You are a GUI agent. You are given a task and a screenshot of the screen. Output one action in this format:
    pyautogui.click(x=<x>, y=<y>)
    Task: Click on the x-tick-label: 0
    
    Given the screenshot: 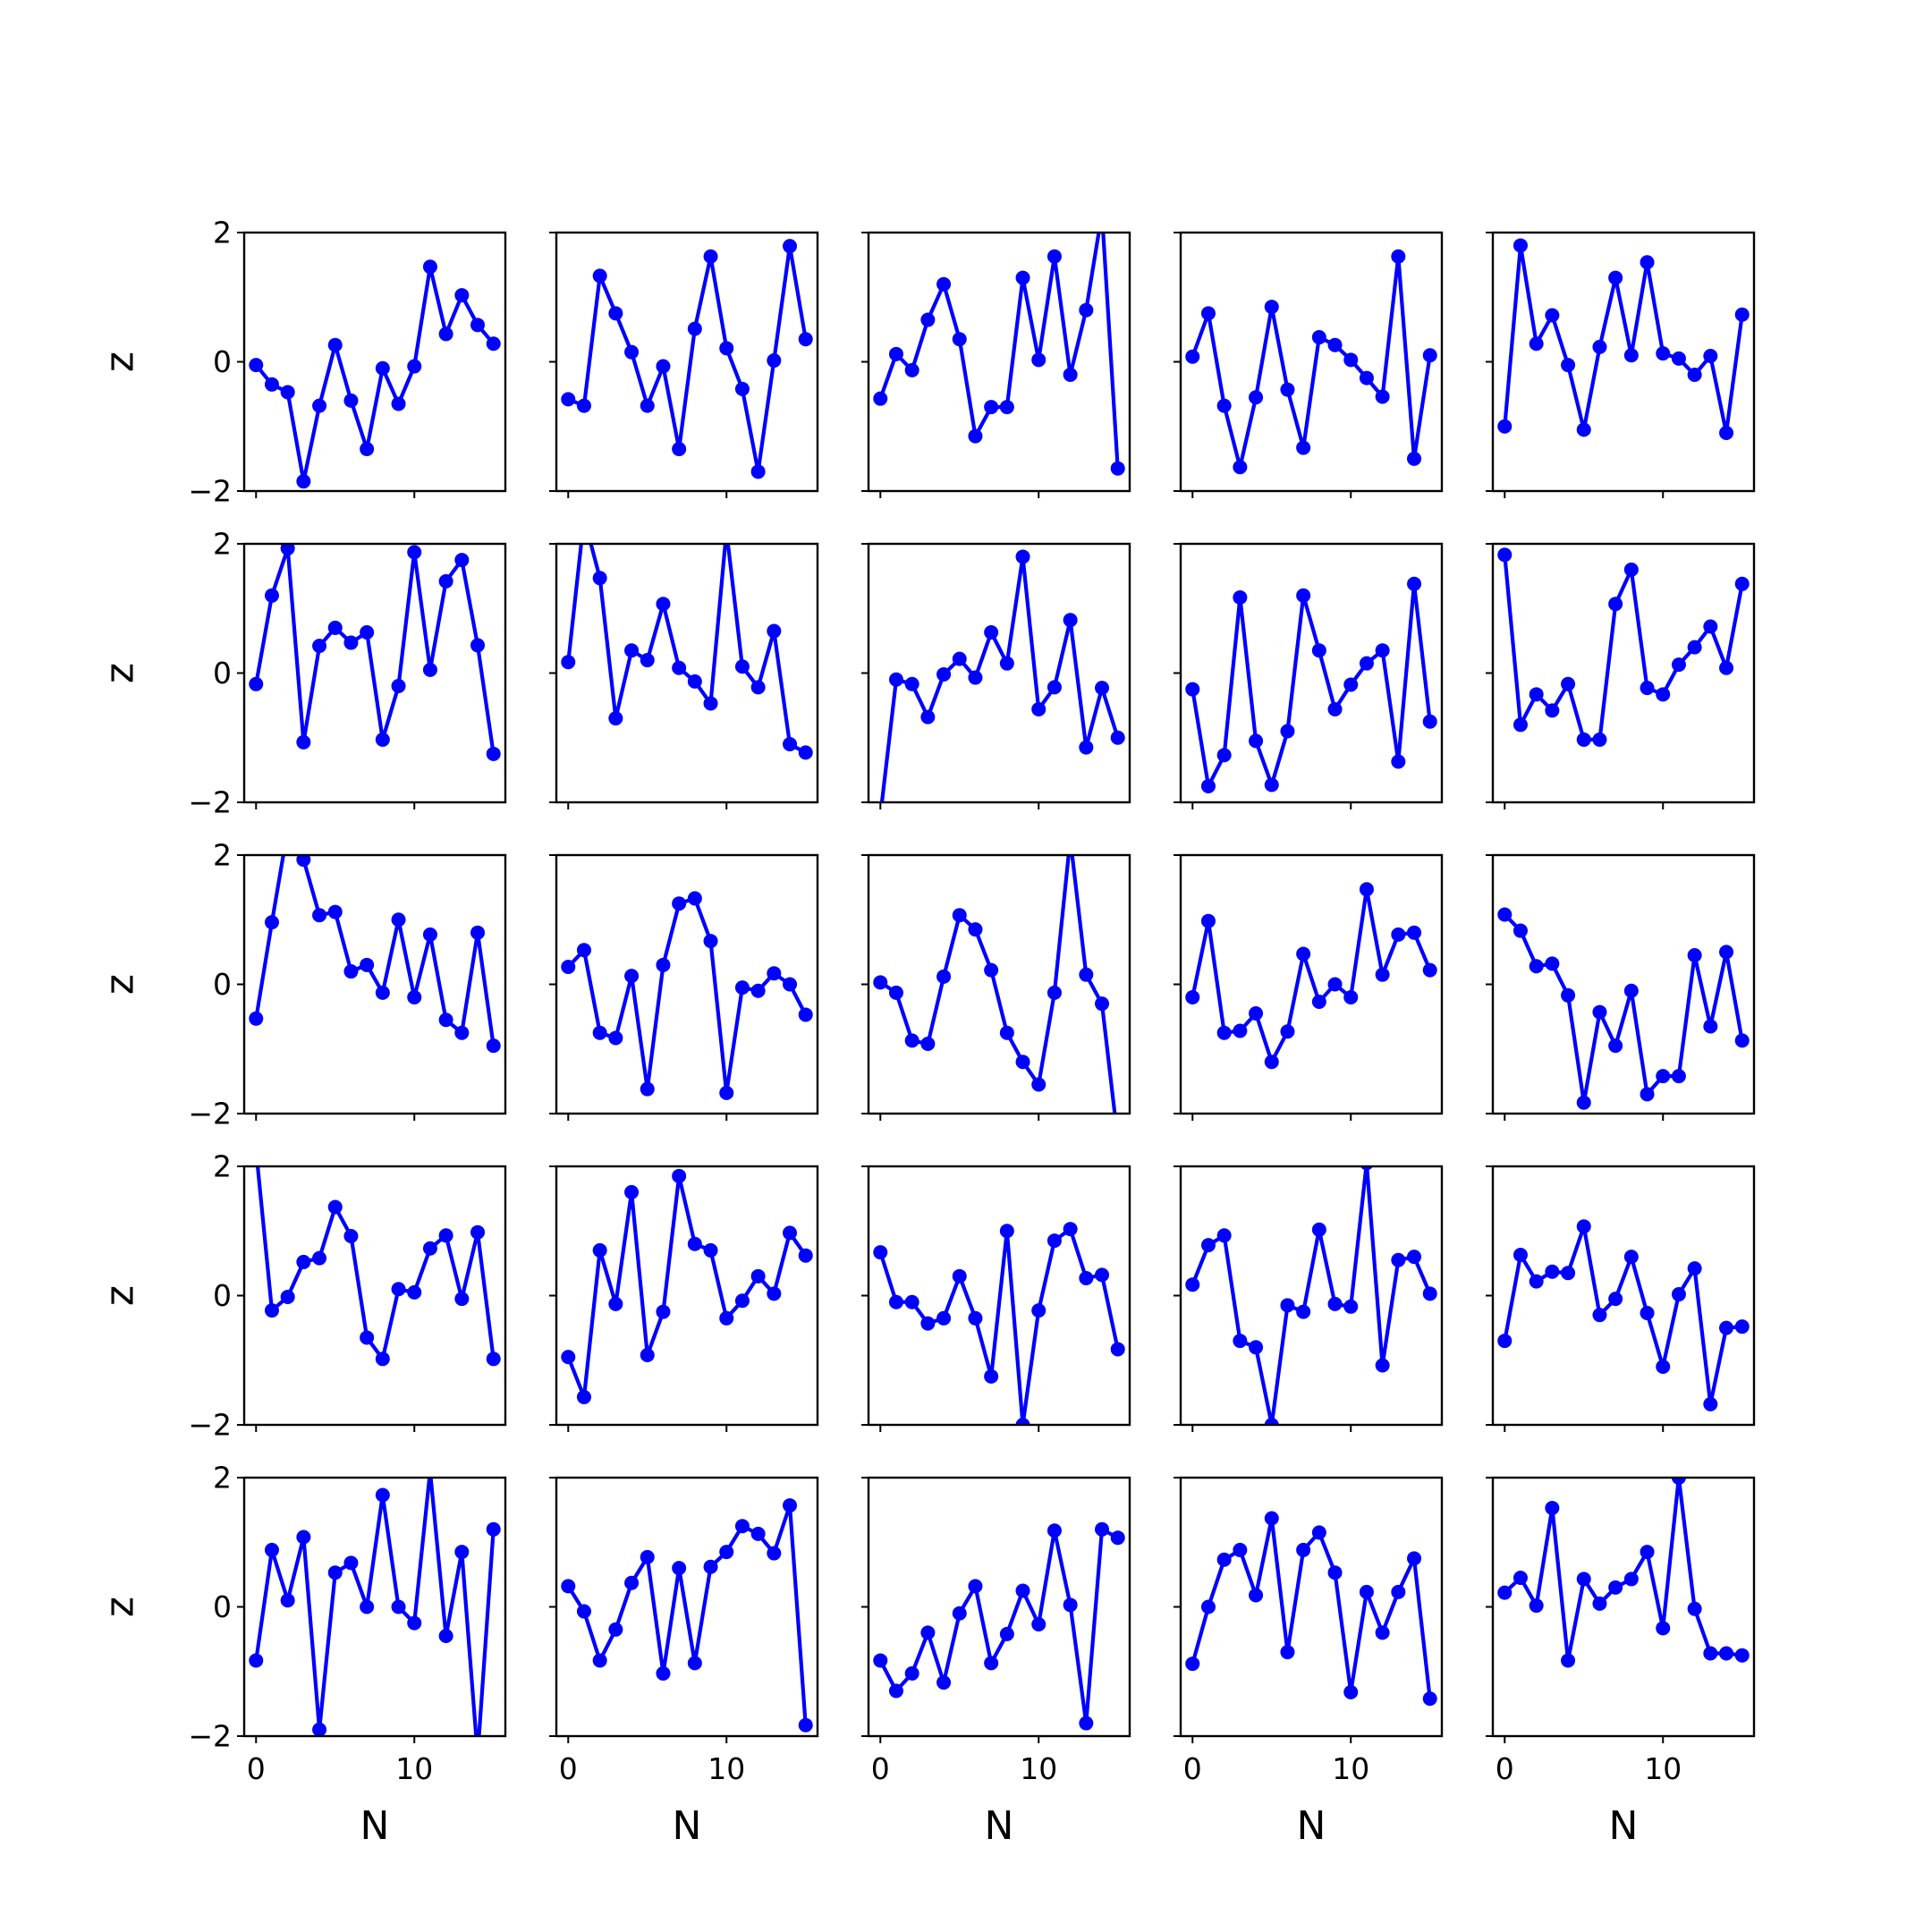 What is the action you would take?
    pyautogui.click(x=256, y=1768)
    